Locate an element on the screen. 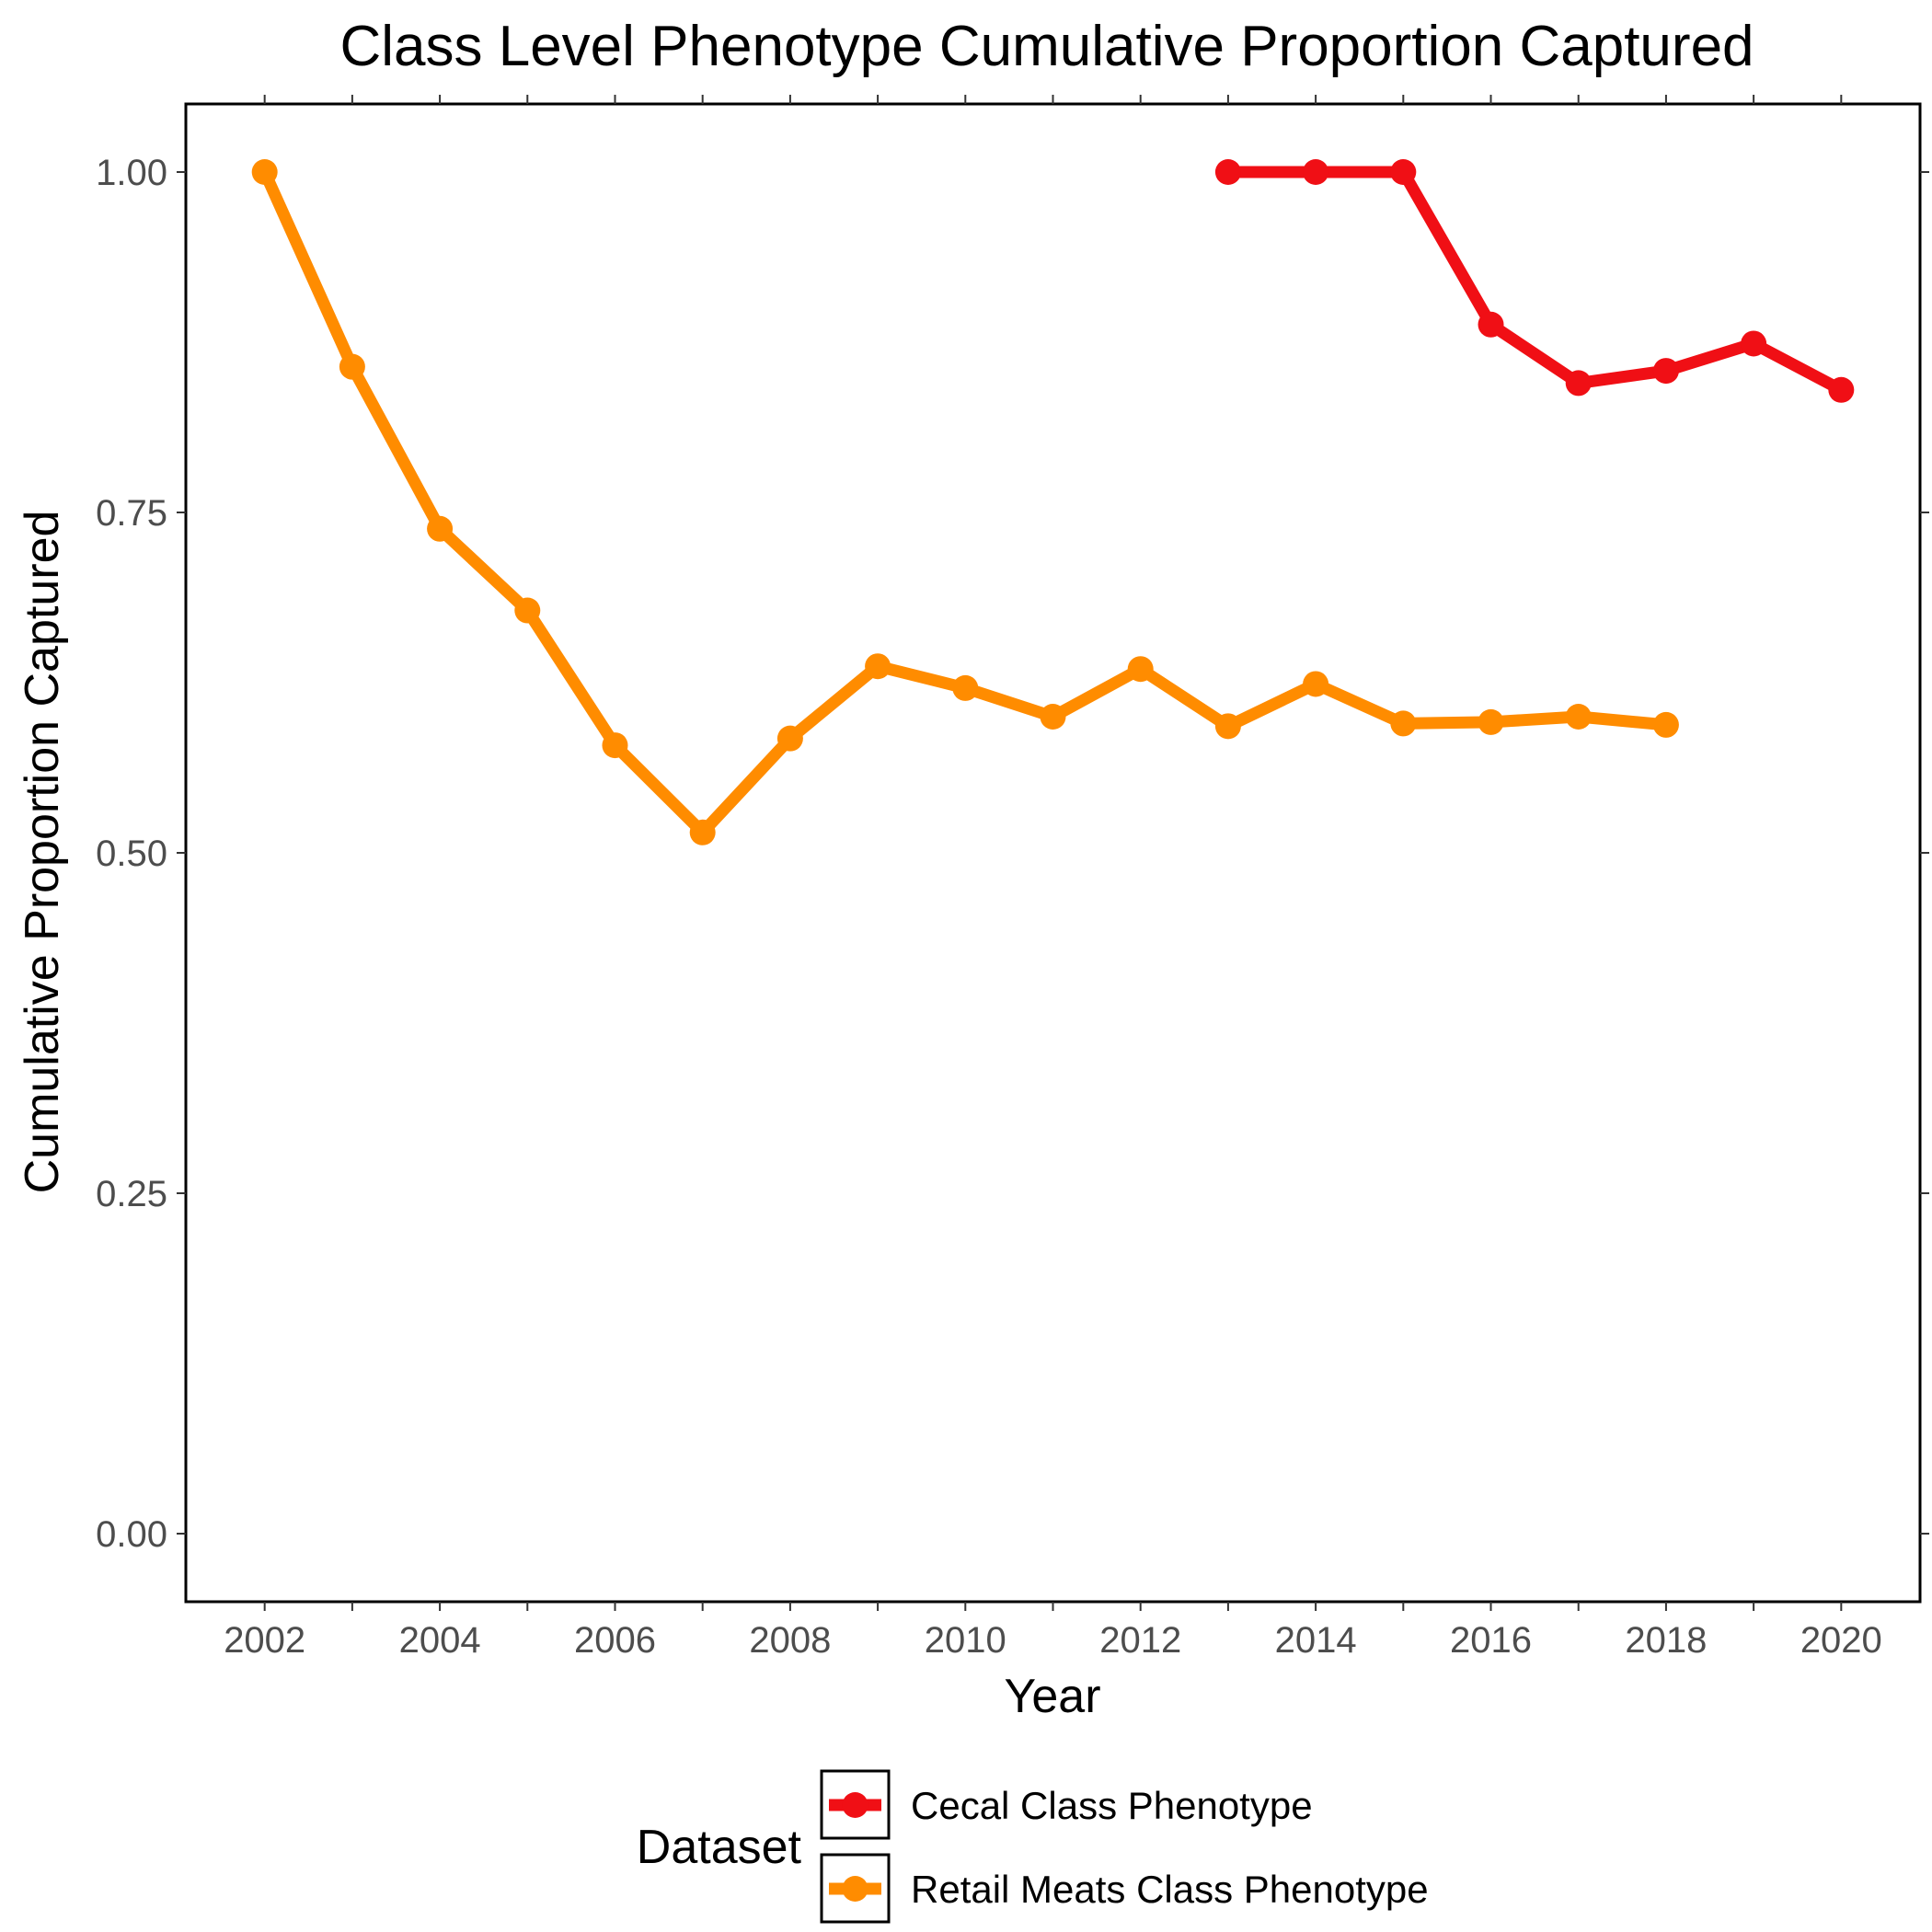  x-tick-label: 2020 is located at coordinates (1841, 1640).